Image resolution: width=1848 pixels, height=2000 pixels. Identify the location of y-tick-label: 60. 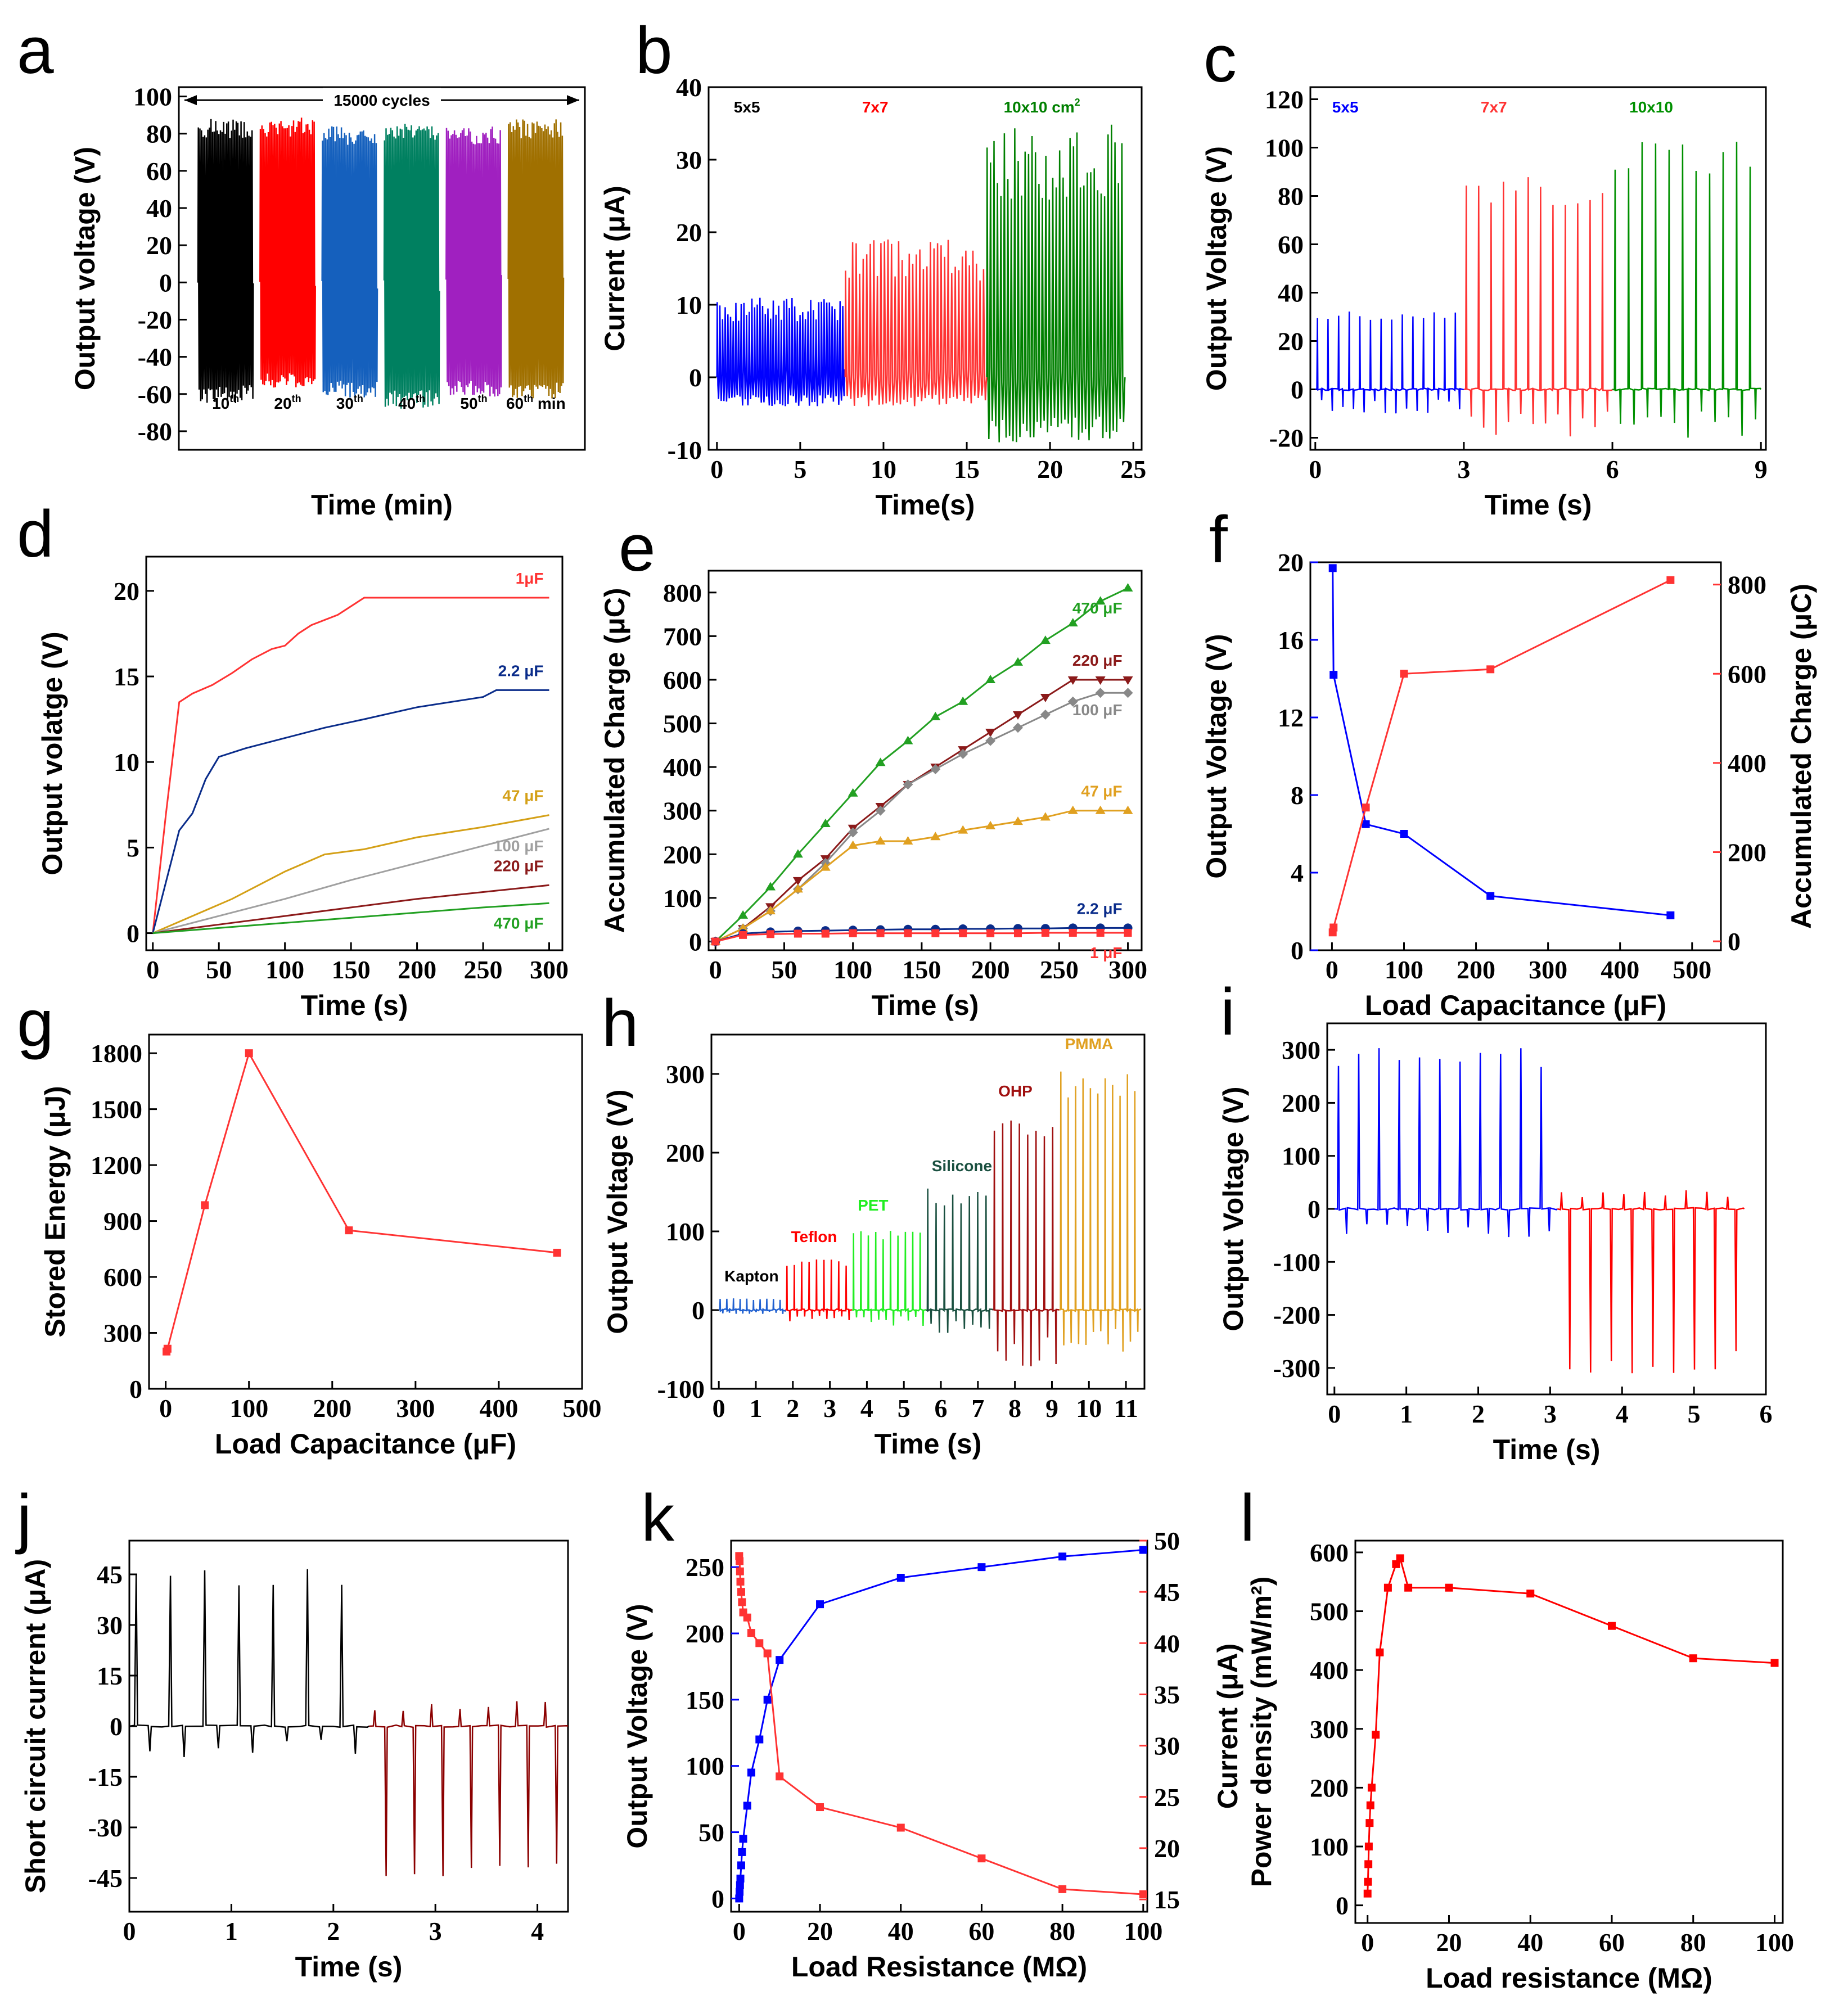
(159, 171).